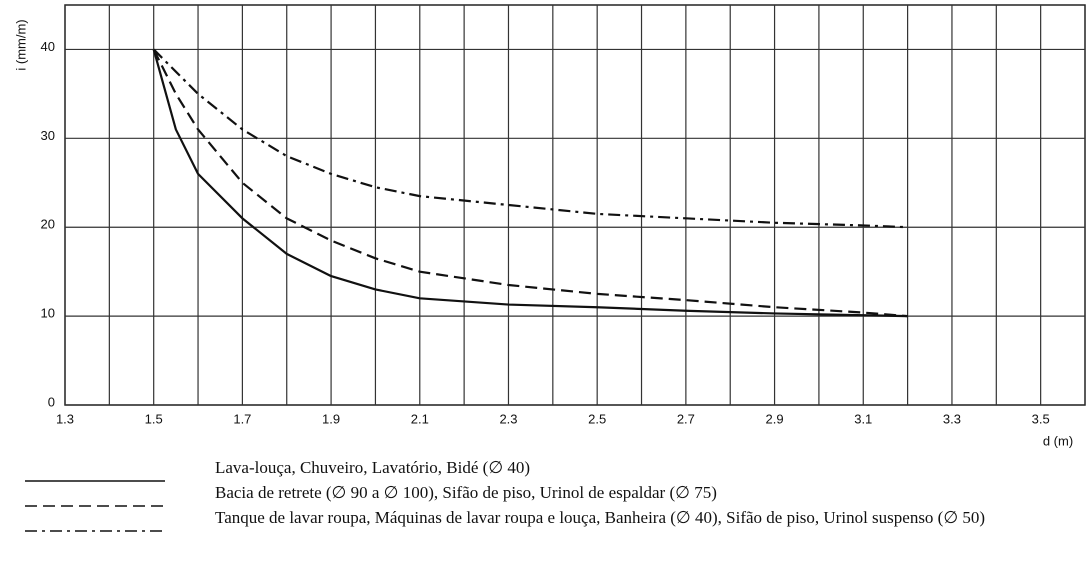  Describe the element at coordinates (420, 418) in the screenshot. I see `x-tick-label: 2.1` at that location.